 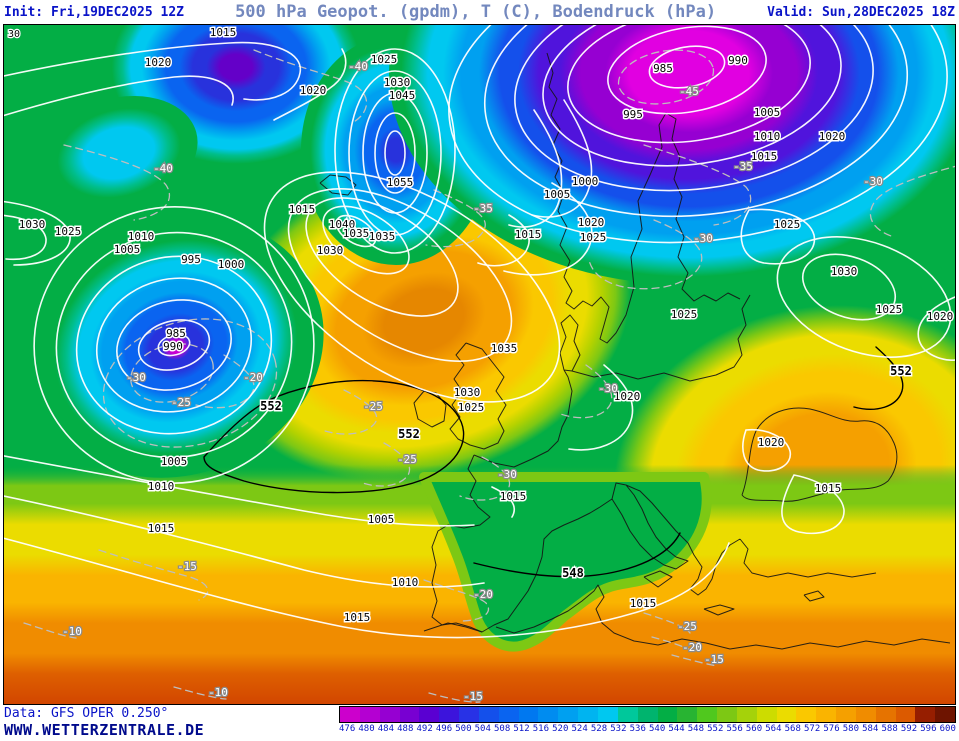 I want to click on colorbar-value: 488, so click(x=405, y=729).